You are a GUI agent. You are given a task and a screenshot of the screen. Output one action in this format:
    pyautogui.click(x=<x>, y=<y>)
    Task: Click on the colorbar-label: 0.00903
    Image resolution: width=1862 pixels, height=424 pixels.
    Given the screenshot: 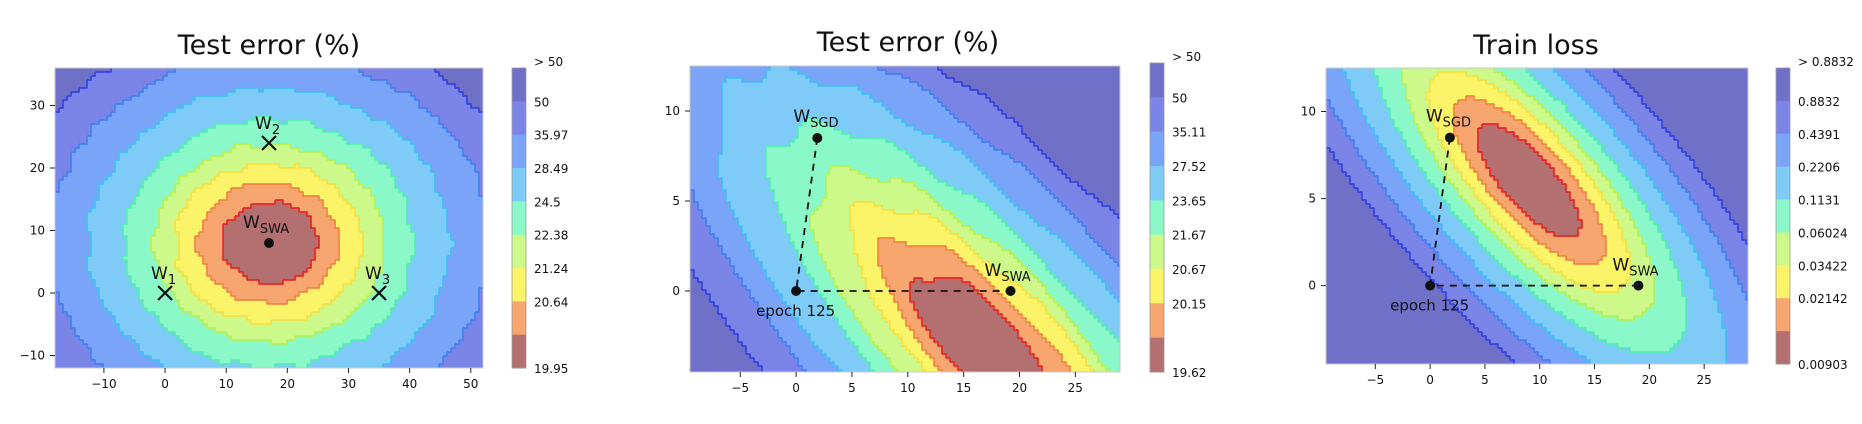 What is the action you would take?
    pyautogui.click(x=1823, y=365)
    